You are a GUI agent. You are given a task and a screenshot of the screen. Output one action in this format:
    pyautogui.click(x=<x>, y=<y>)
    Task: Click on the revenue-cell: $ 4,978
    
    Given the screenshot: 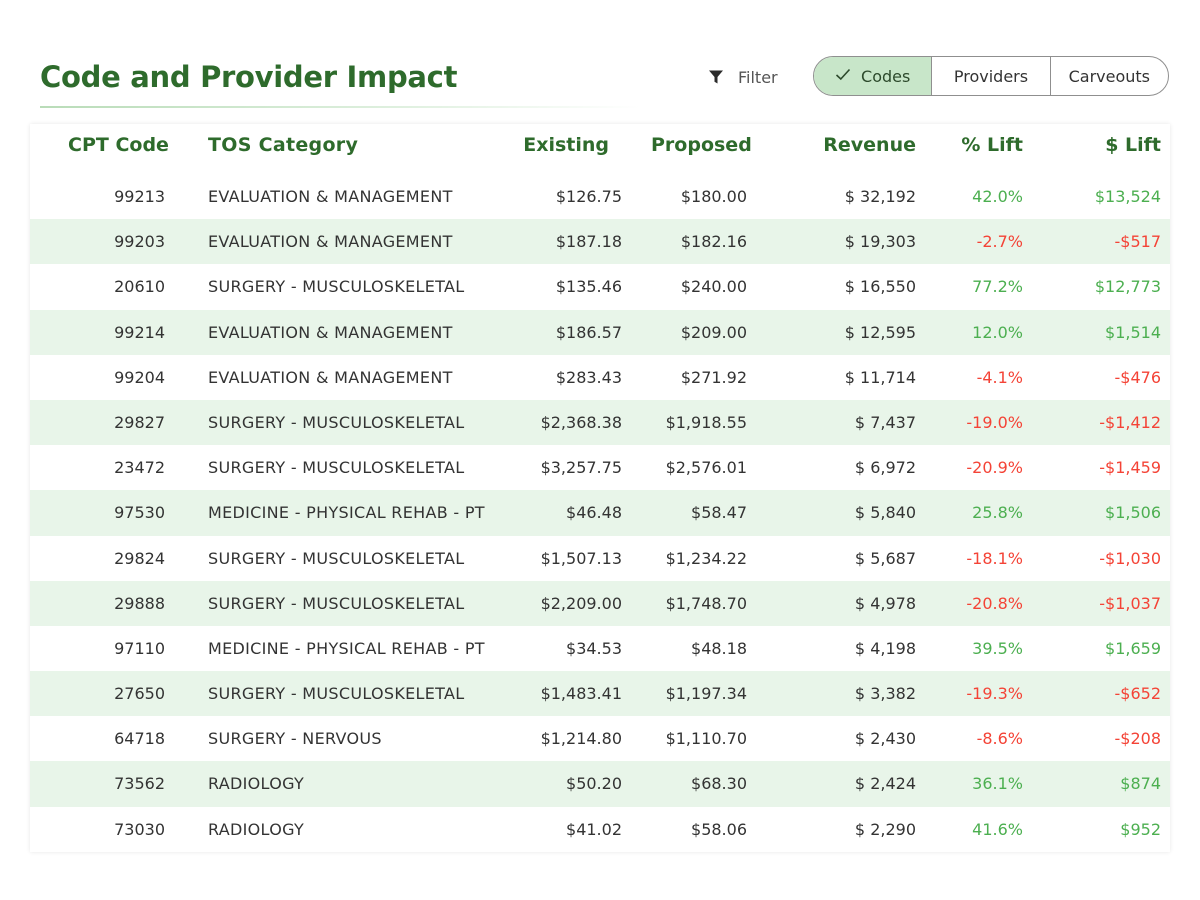 What is the action you would take?
    pyautogui.click(x=885, y=603)
    